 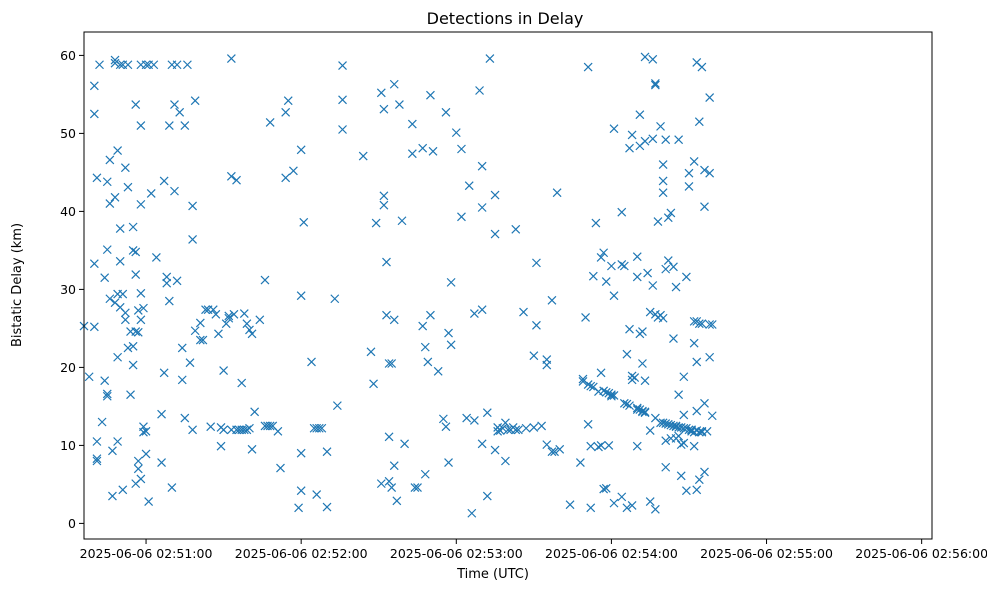 What do you see at coordinates (68, 289) in the screenshot?
I see `y-tick-label: 30` at bounding box center [68, 289].